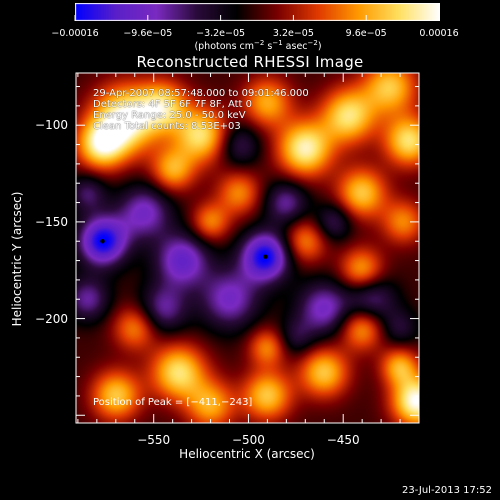 This screenshot has width=500, height=500. Describe the element at coordinates (439, 33) in the screenshot. I see `colorbar-tick-label: 0.00016` at that location.